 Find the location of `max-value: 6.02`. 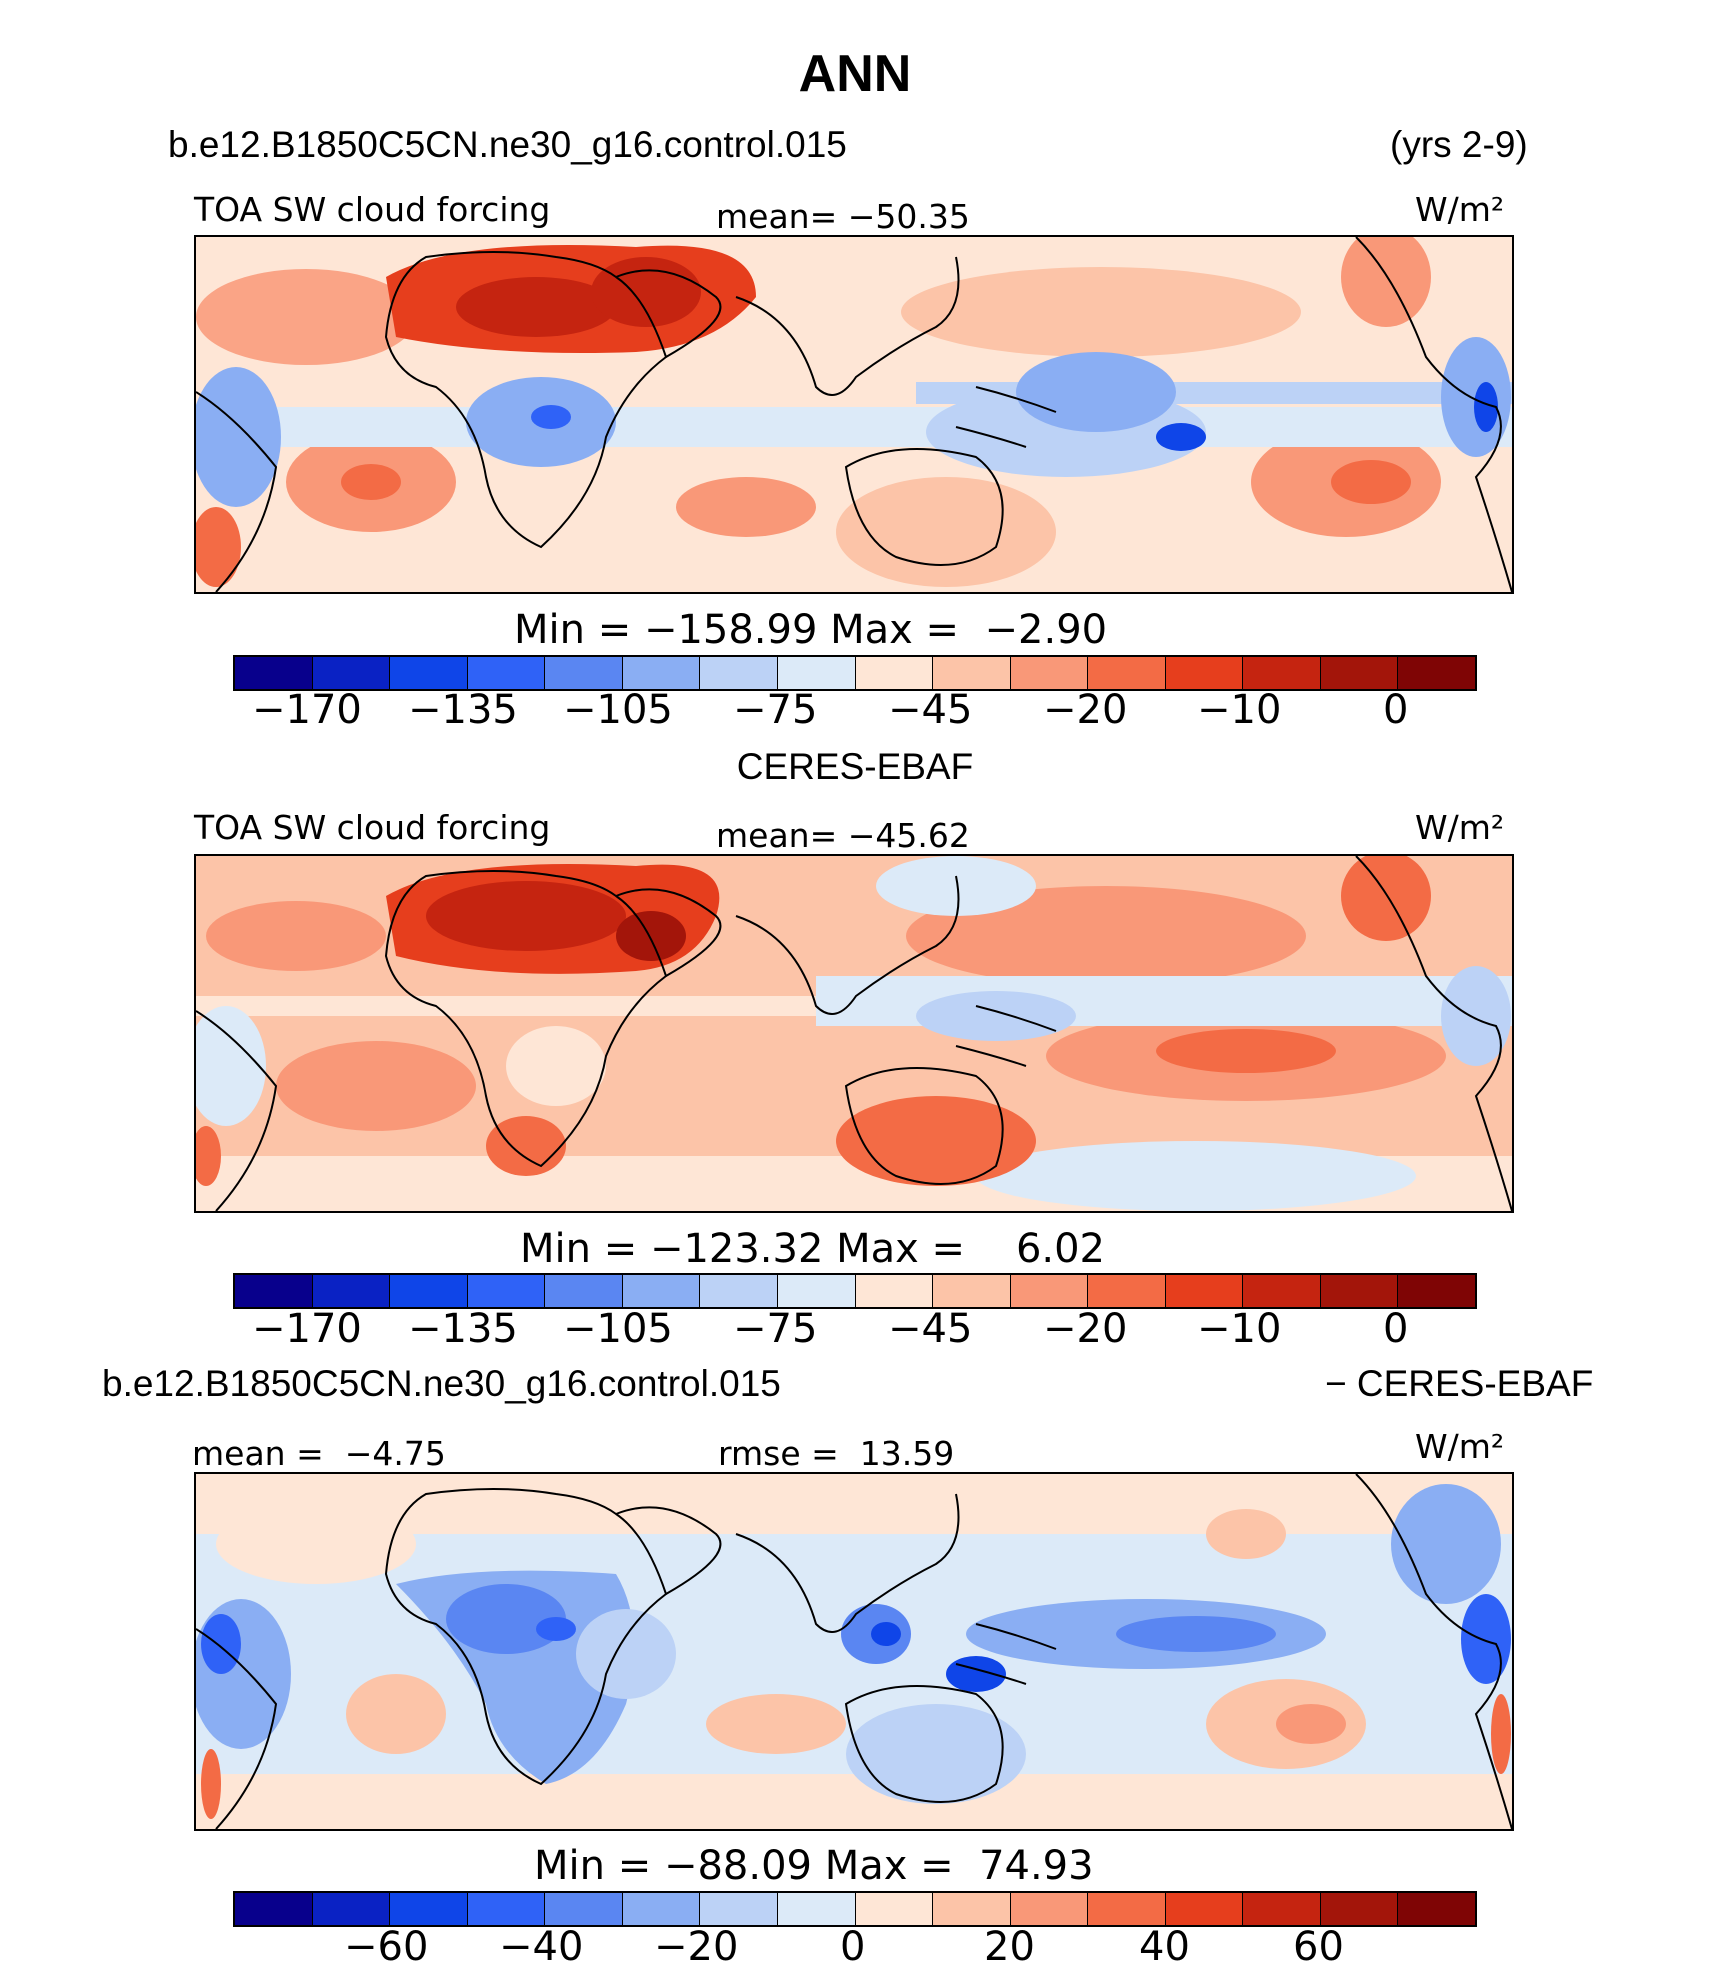

max-value: 6.02 is located at coordinates (1060, 1249).